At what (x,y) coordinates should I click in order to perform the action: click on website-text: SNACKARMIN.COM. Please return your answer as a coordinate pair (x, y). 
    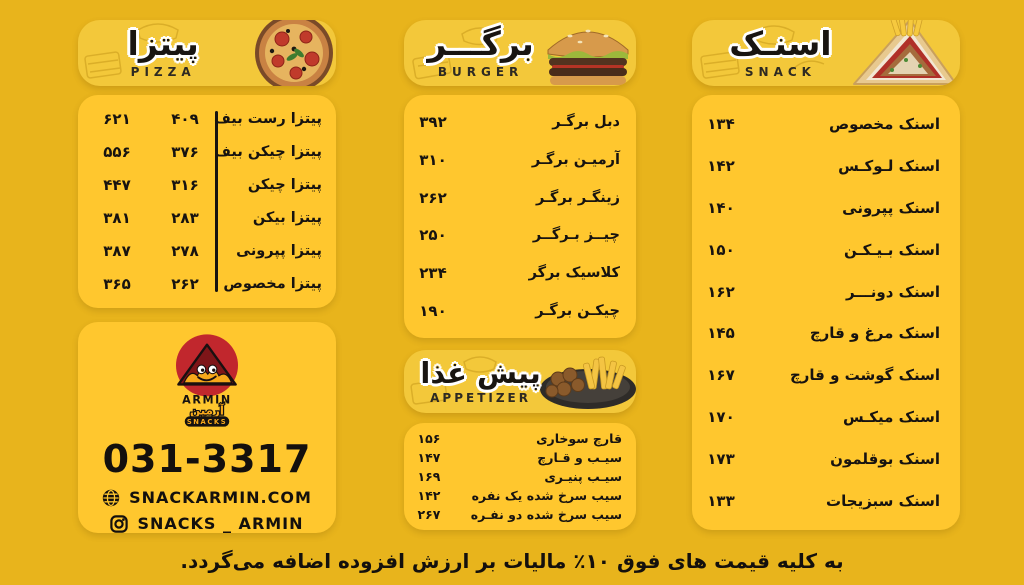
    Looking at the image, I should click on (220, 497).